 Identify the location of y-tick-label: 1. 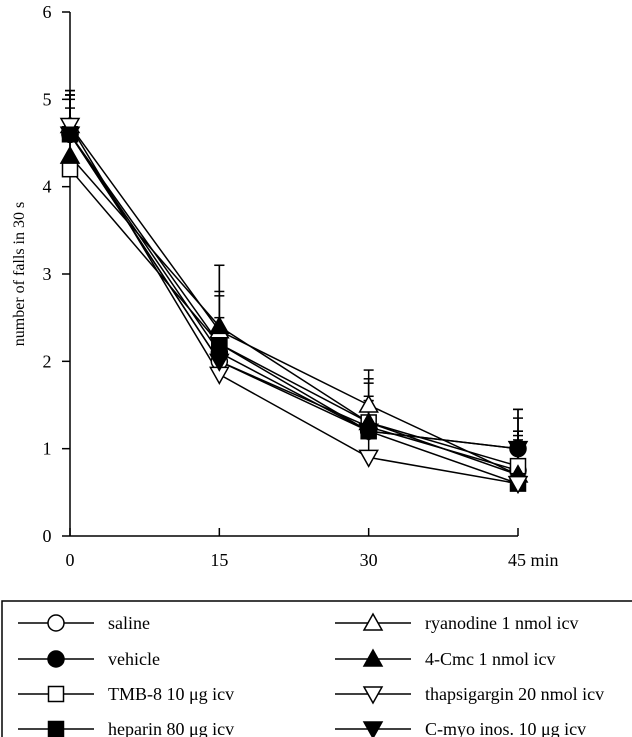
(47, 449).